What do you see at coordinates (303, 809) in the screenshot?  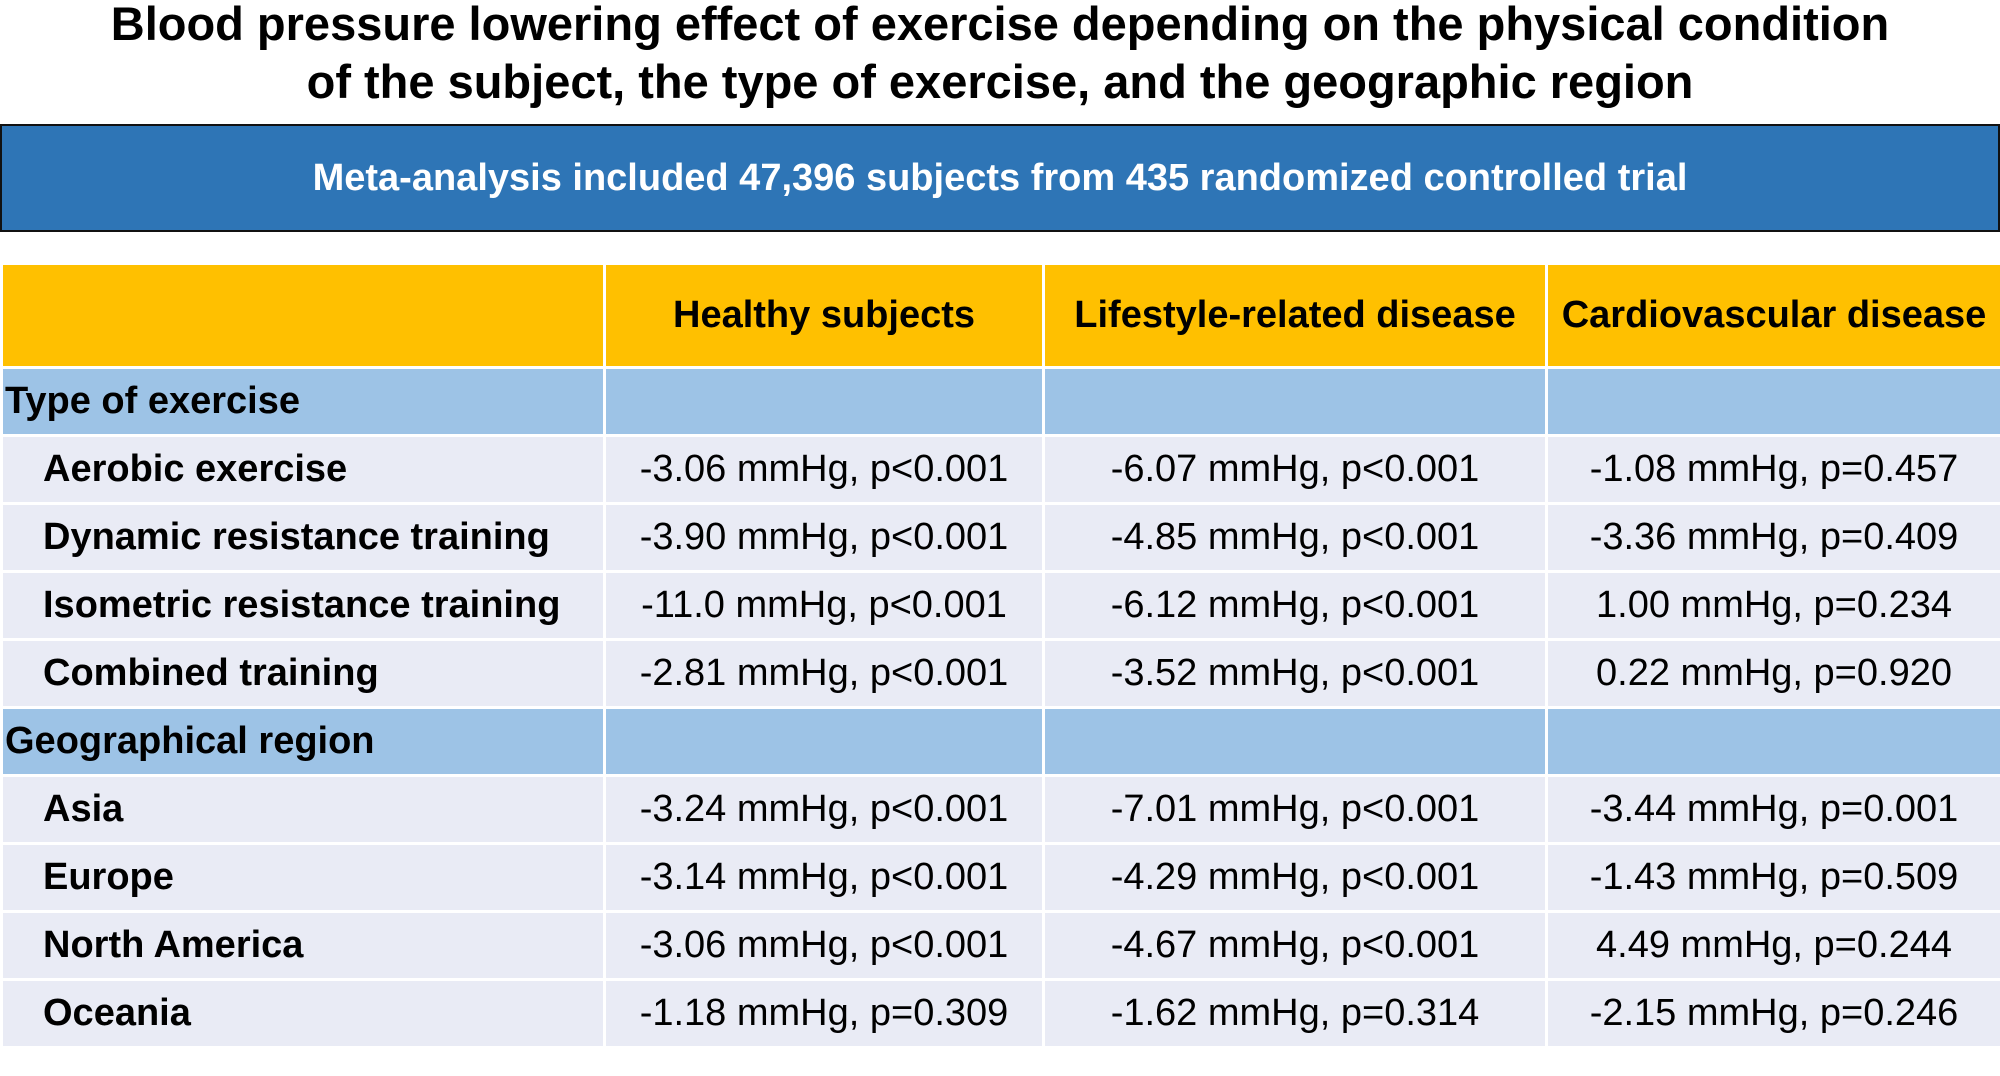 I see `row-label: Asia` at bounding box center [303, 809].